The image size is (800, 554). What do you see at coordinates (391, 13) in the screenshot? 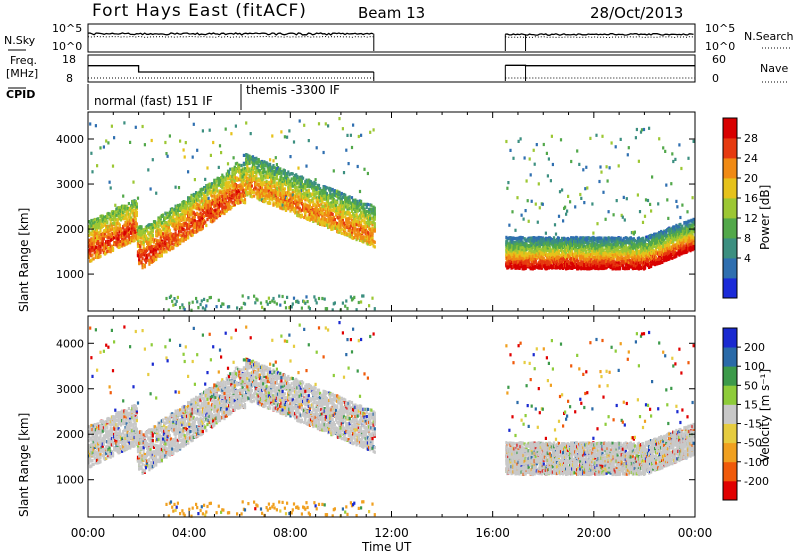
I see `beam-label: Beam 13` at bounding box center [391, 13].